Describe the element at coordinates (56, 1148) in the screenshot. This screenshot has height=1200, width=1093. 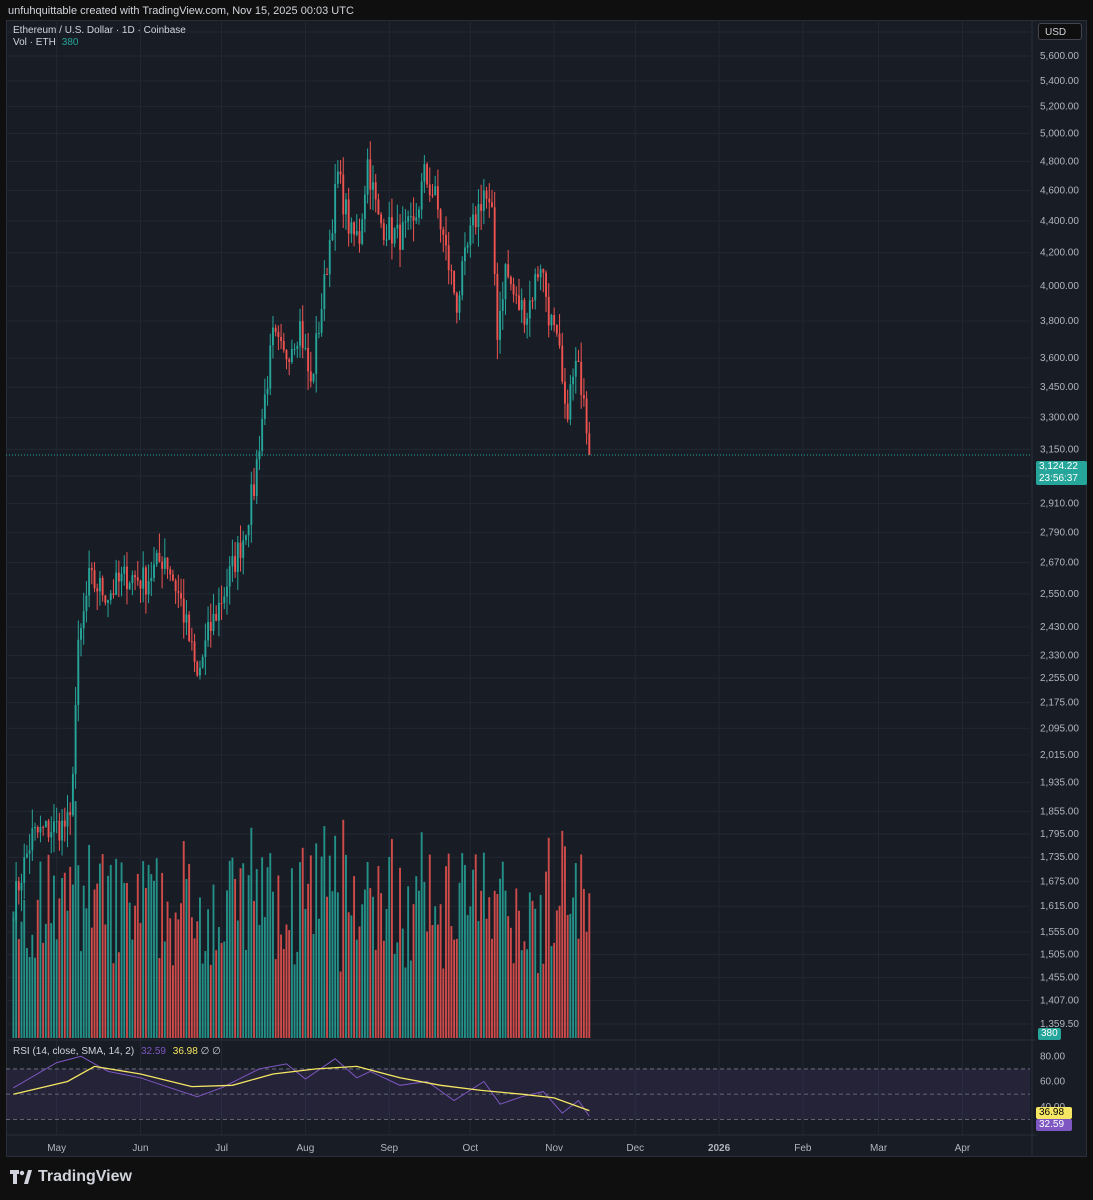
I see `time-tick-label: May` at that location.